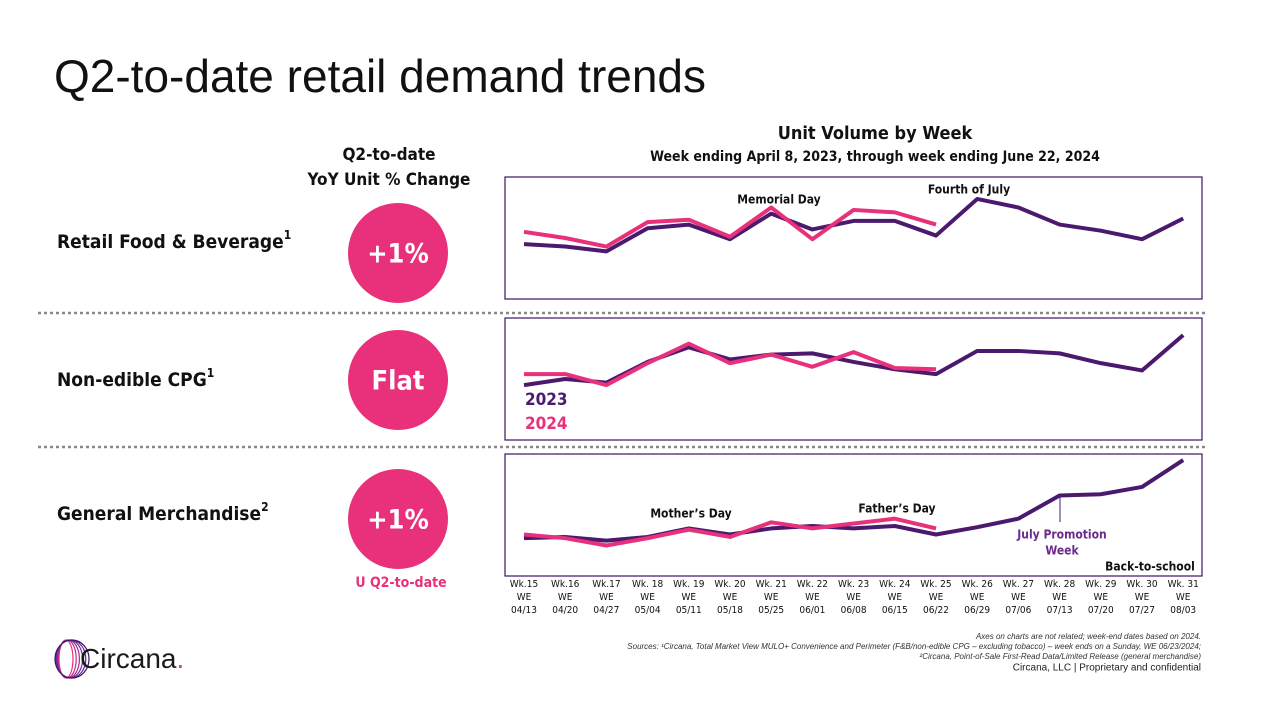 This screenshot has height=720, width=1280. Describe the element at coordinates (606, 584) in the screenshot. I see `x-tick-label: Wk.17` at that location.